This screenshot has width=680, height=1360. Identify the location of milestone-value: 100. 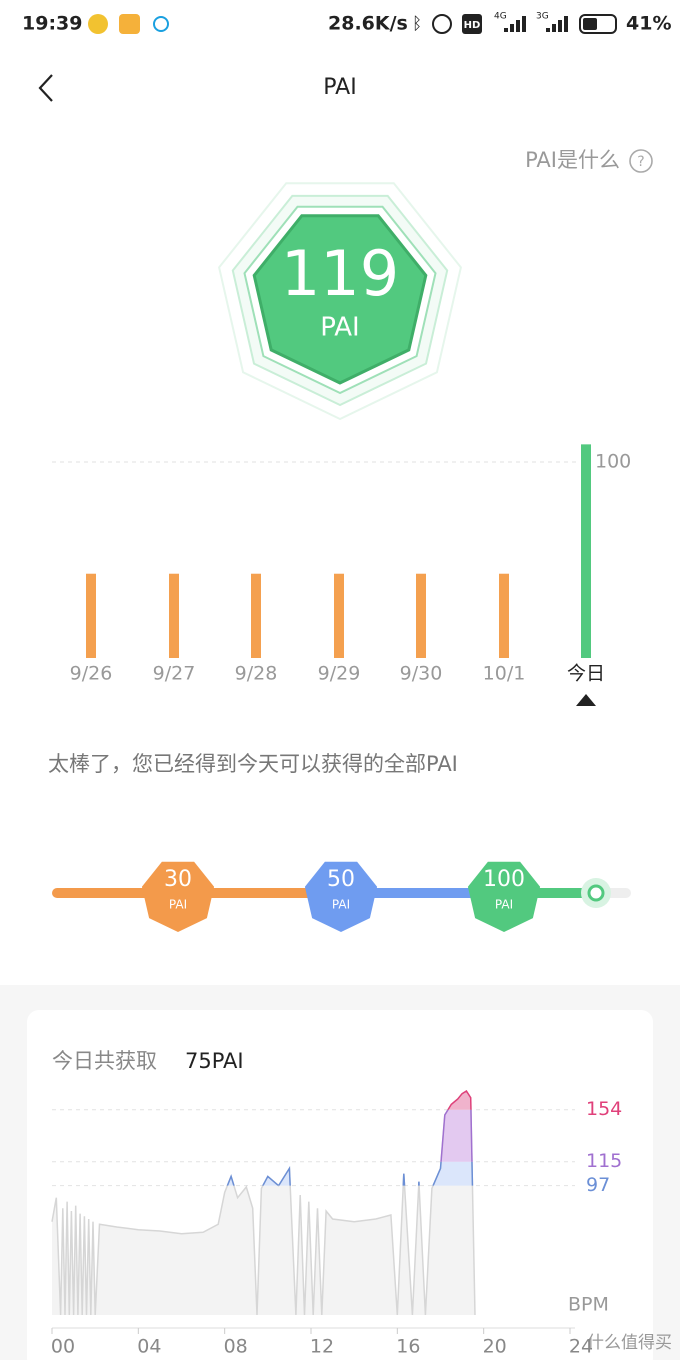
(504, 879).